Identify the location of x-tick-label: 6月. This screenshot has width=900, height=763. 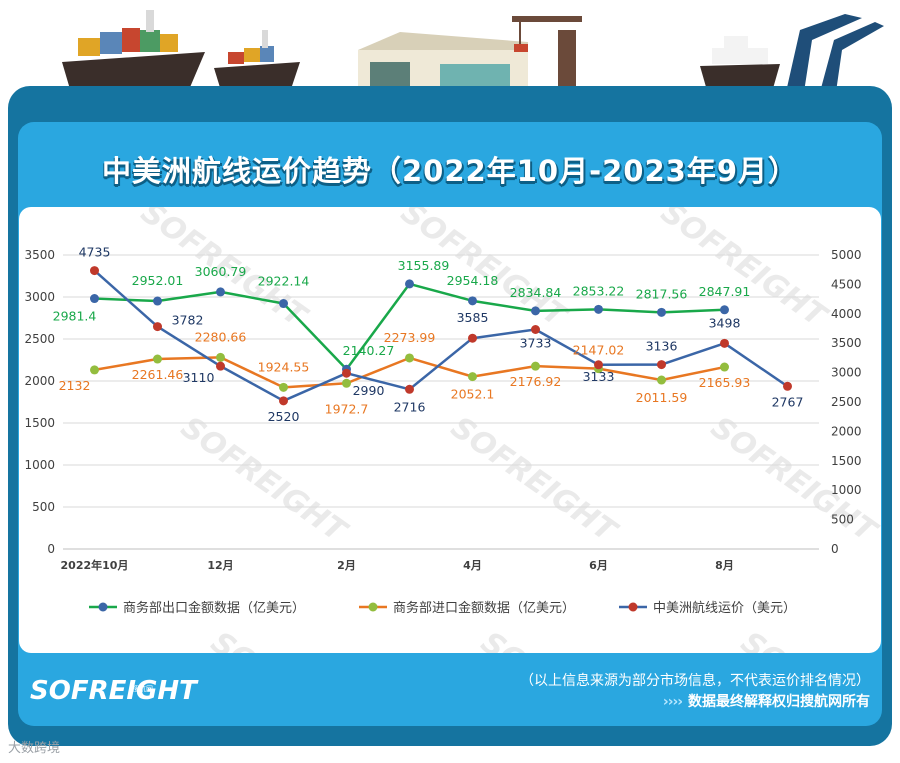
(598, 565).